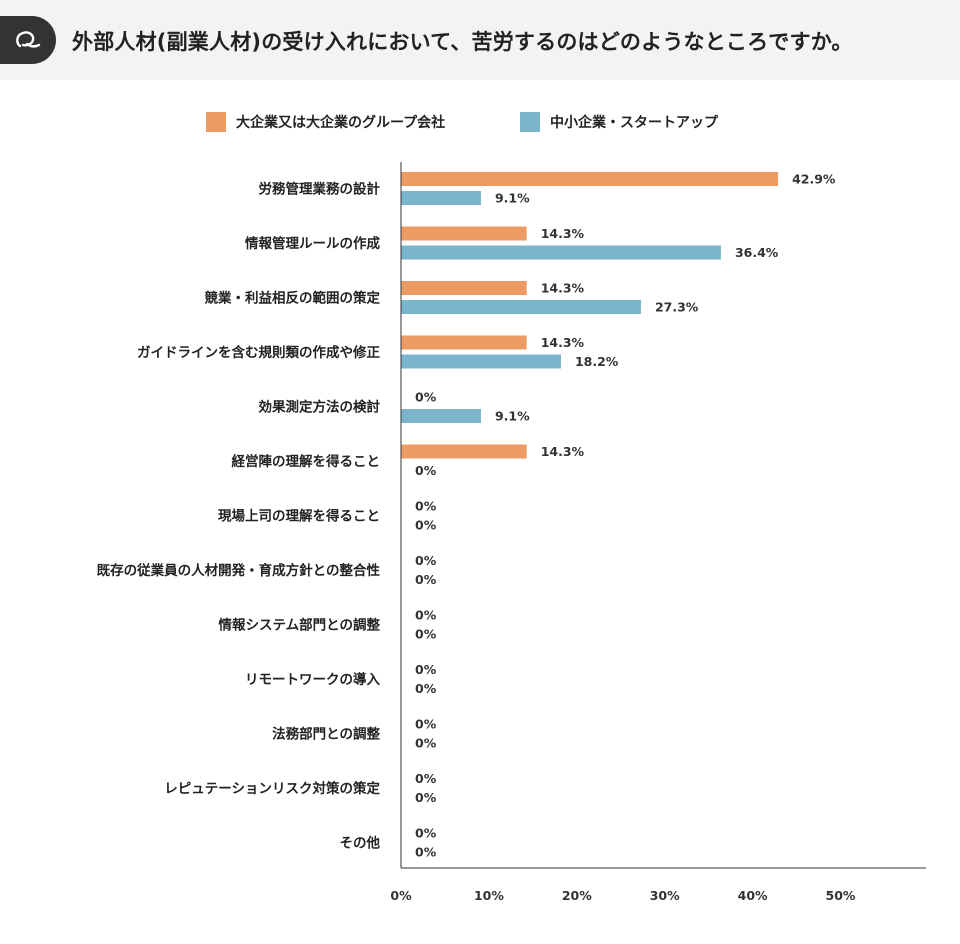 The image size is (960, 944). What do you see at coordinates (597, 361) in the screenshot?
I see `data-label: 18.2%` at bounding box center [597, 361].